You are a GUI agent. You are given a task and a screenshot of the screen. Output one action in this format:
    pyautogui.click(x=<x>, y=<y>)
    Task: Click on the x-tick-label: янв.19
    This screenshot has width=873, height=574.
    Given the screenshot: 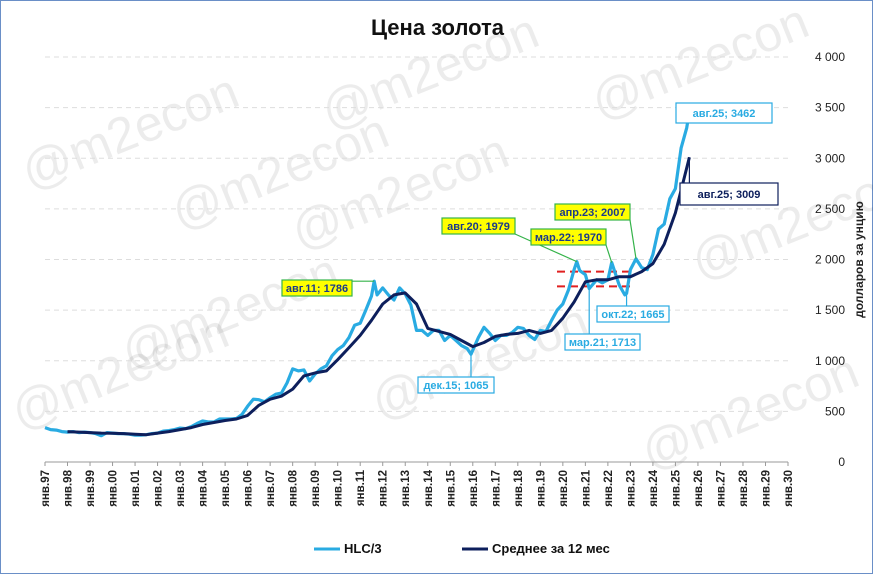 What is the action you would take?
    pyautogui.click(x=541, y=488)
    